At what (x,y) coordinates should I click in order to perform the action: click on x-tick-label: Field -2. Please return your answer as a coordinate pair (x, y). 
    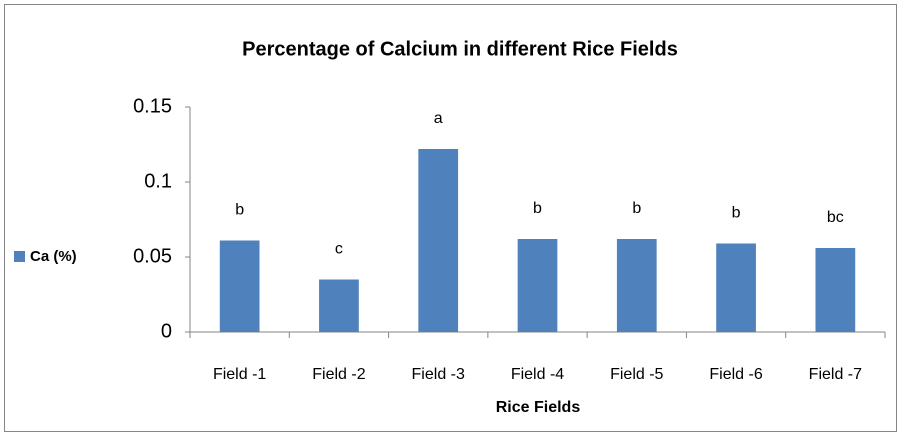
    Looking at the image, I should click on (338, 374).